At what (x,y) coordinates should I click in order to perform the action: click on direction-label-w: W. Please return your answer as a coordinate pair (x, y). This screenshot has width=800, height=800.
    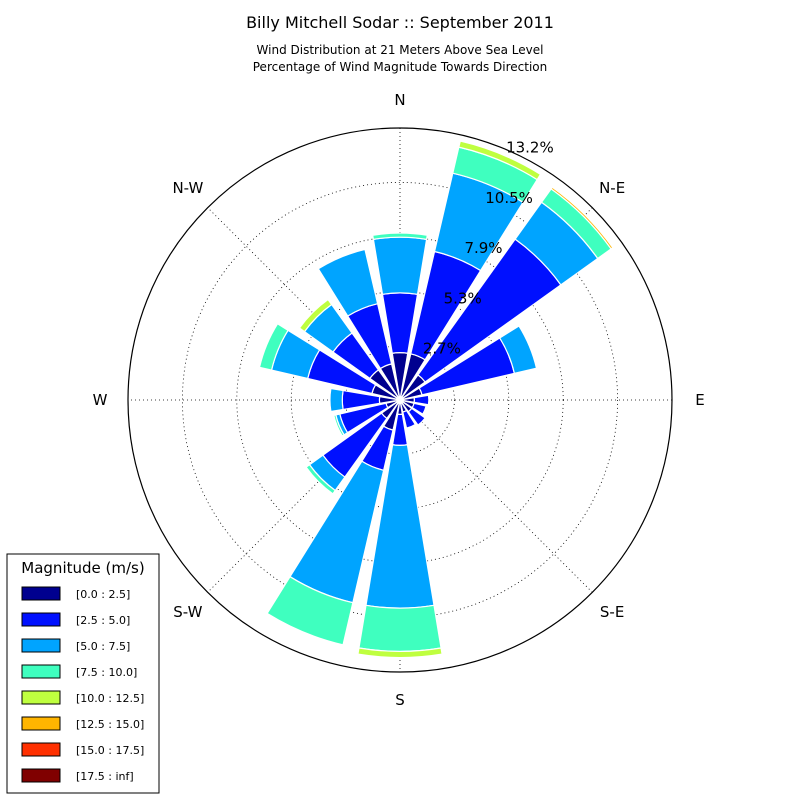
    Looking at the image, I should click on (100, 400).